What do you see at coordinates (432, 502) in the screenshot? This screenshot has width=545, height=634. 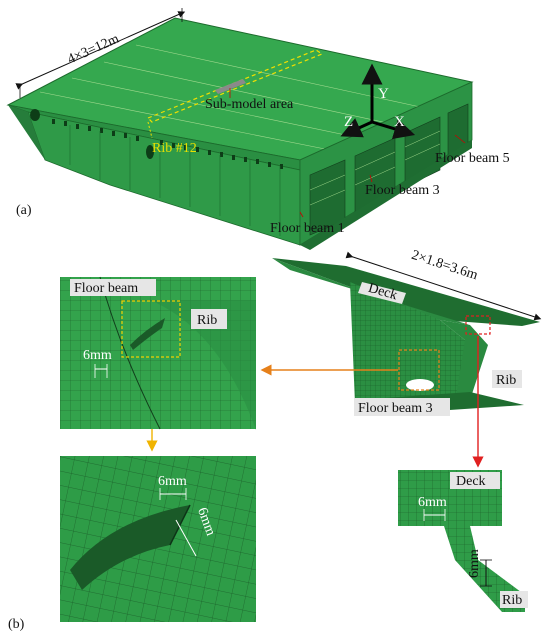 I see `inset3-mesh-a-label: 6mm` at bounding box center [432, 502].